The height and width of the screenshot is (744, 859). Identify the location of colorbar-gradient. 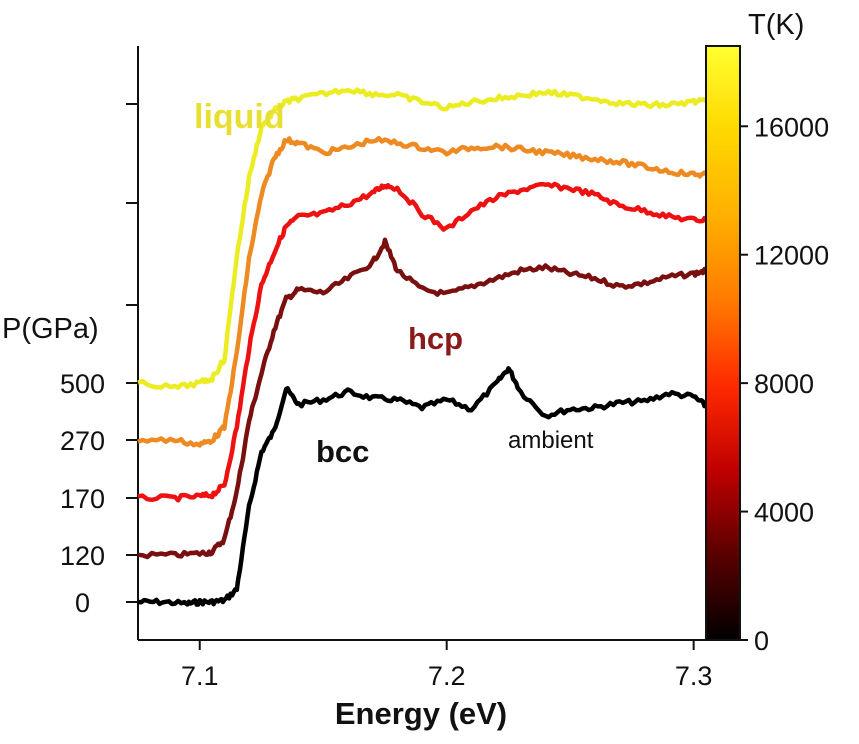
(723, 343).